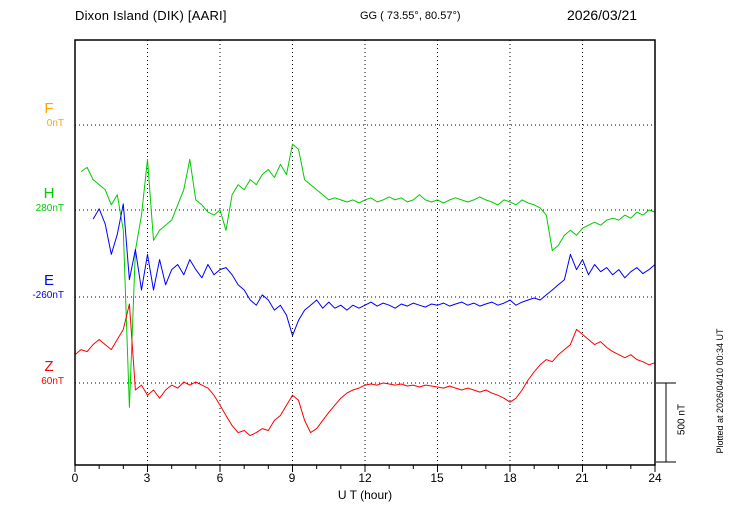  Describe the element at coordinates (151, 15) in the screenshot. I see `station-title: Dixon Island (DIK) [AARI]` at that location.